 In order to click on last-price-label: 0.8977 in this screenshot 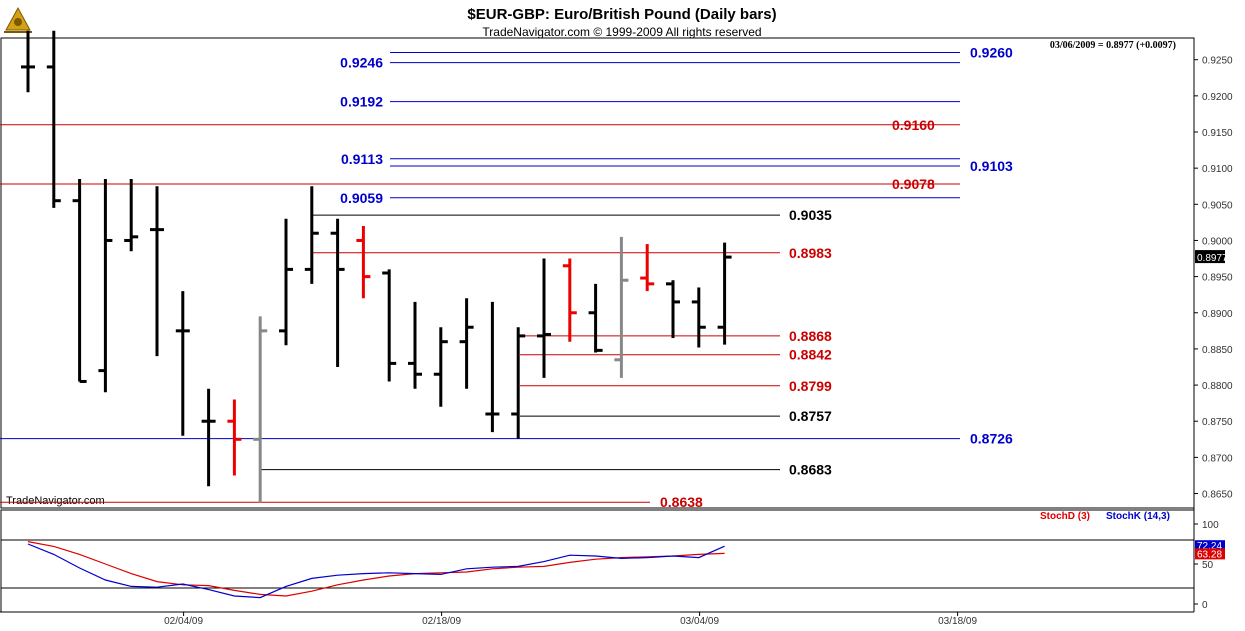, I will do `click(1212, 258)`.